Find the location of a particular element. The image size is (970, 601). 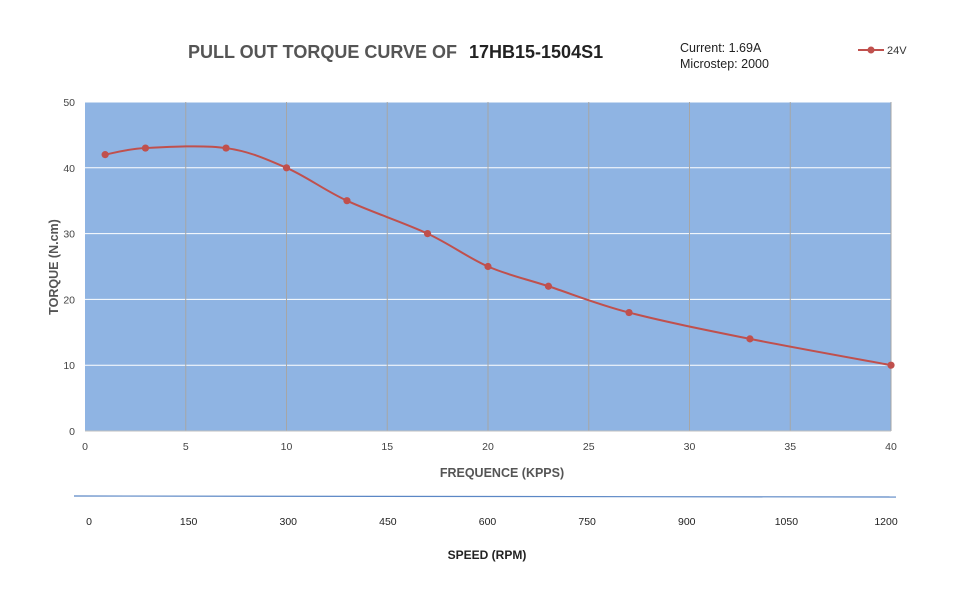

x-axis-label: FREQUENCE (KPPS) is located at coordinates (502, 473).